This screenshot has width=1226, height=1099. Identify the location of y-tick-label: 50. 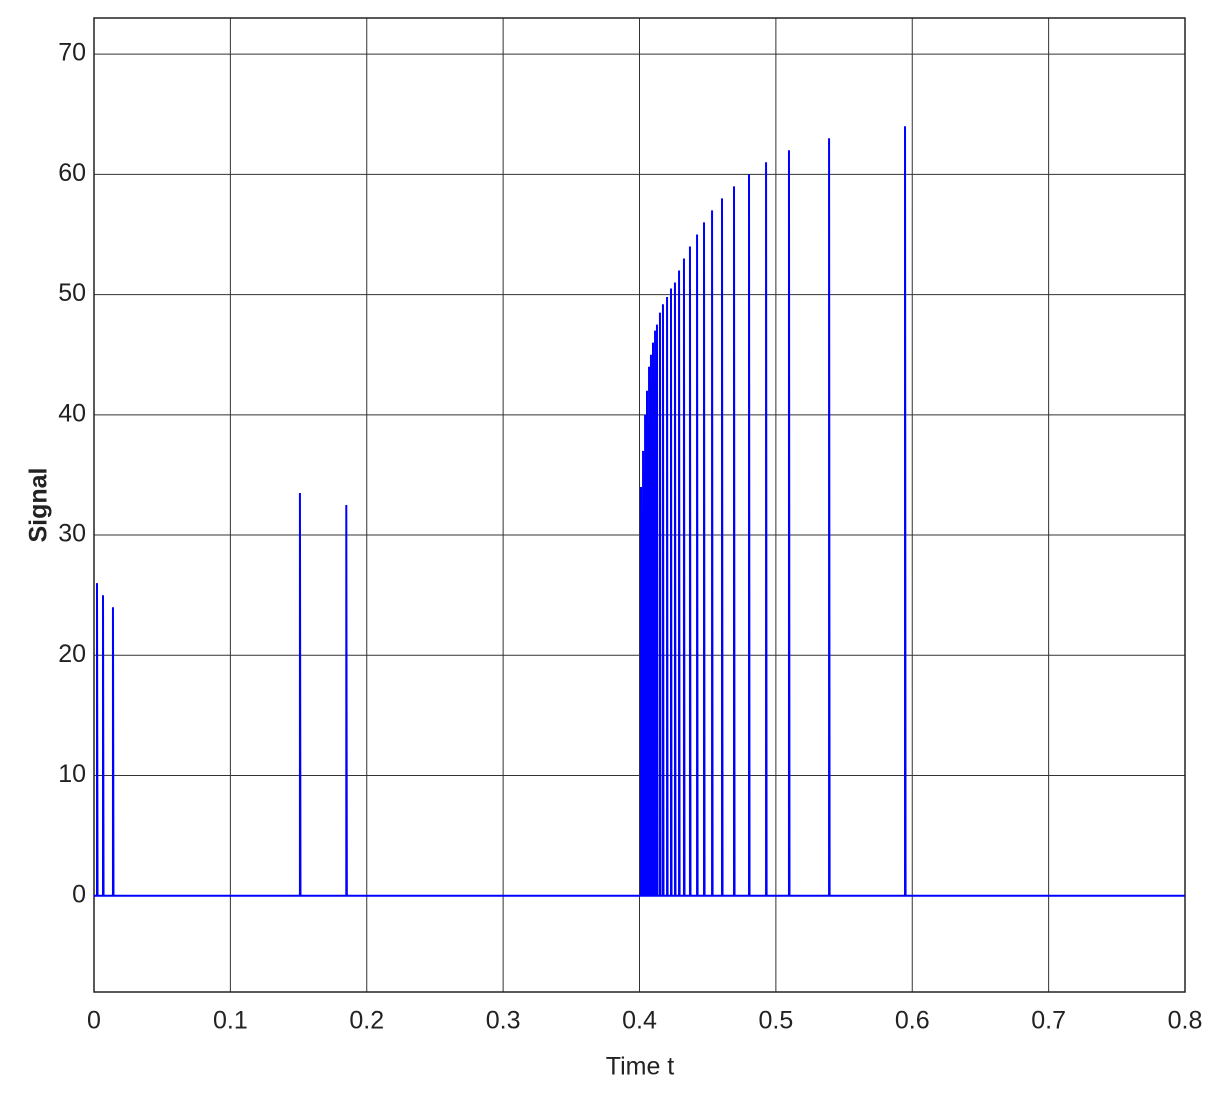
(72, 293).